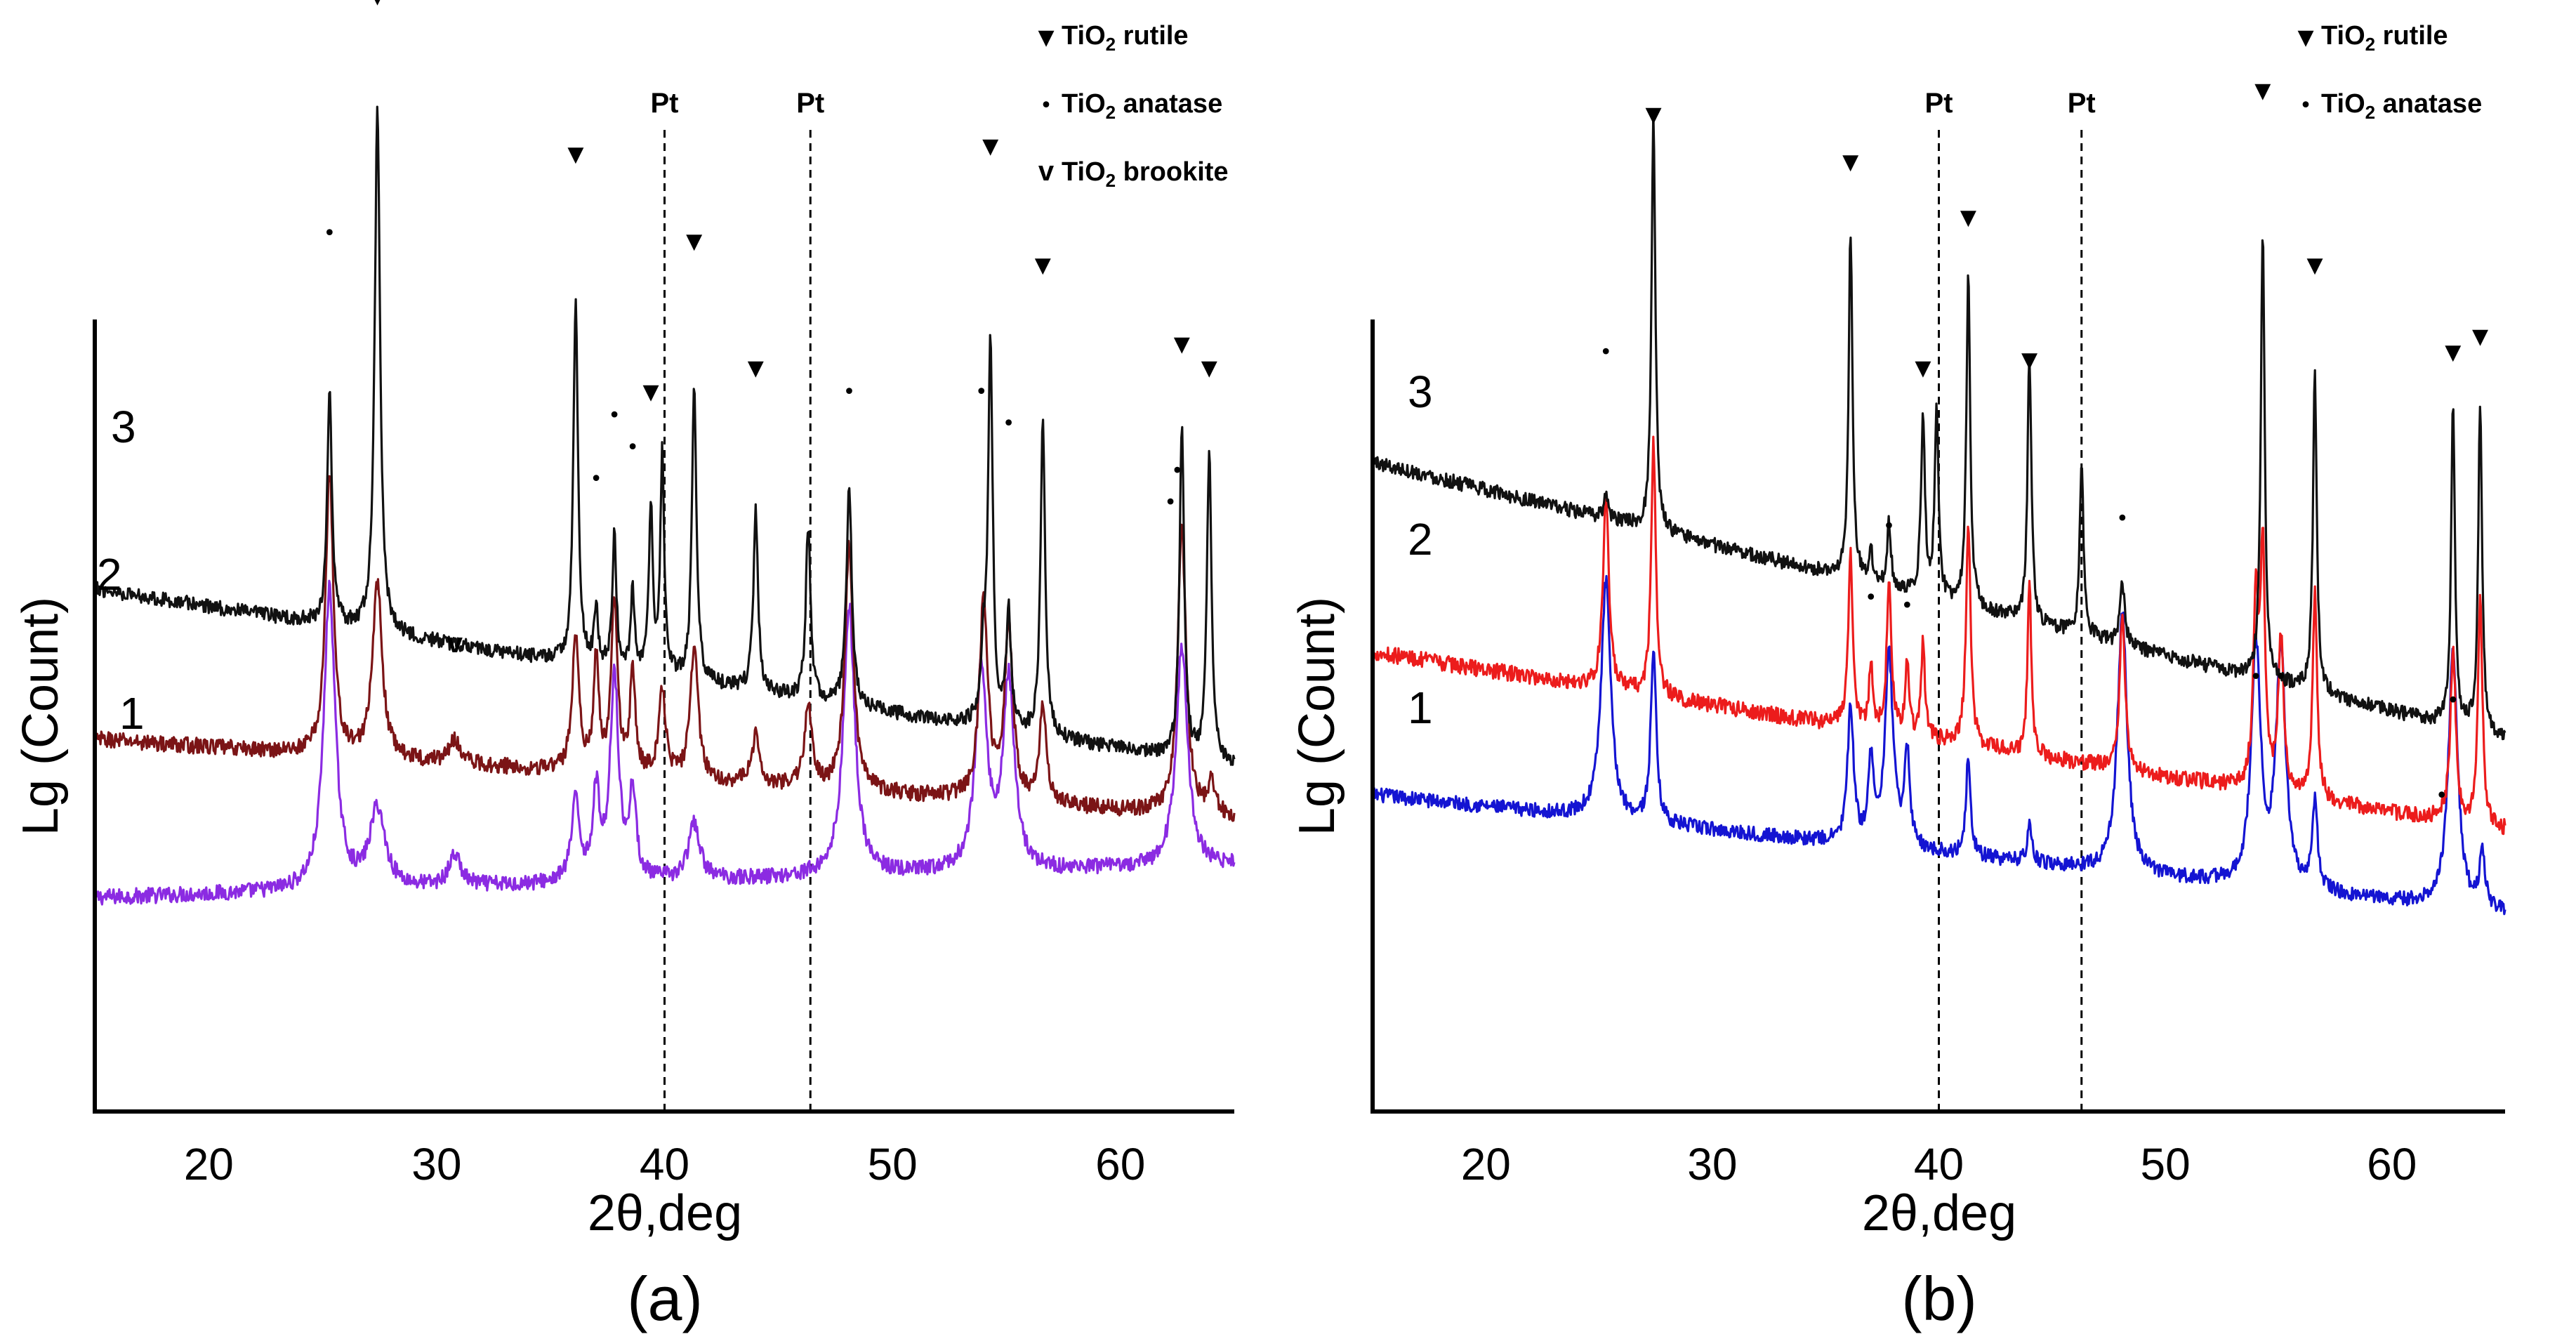  Describe the element at coordinates (455, 643) in the screenshot. I see `brookite-peak-marker: v` at that location.